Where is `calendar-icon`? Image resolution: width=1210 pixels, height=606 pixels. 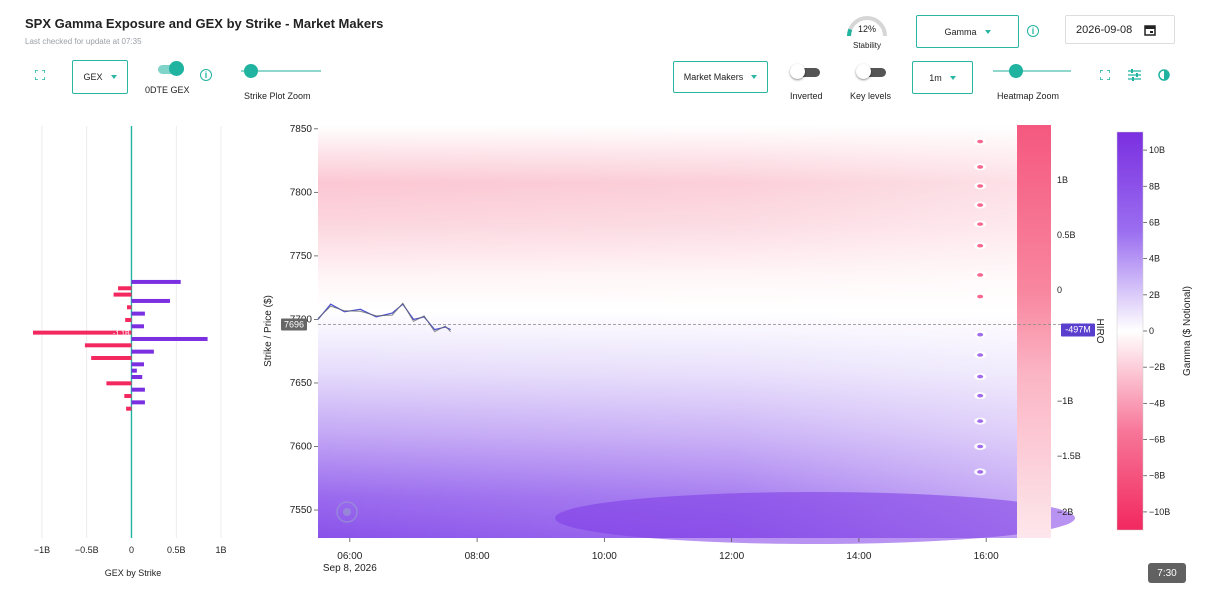
calendar-icon is located at coordinates (1150, 30).